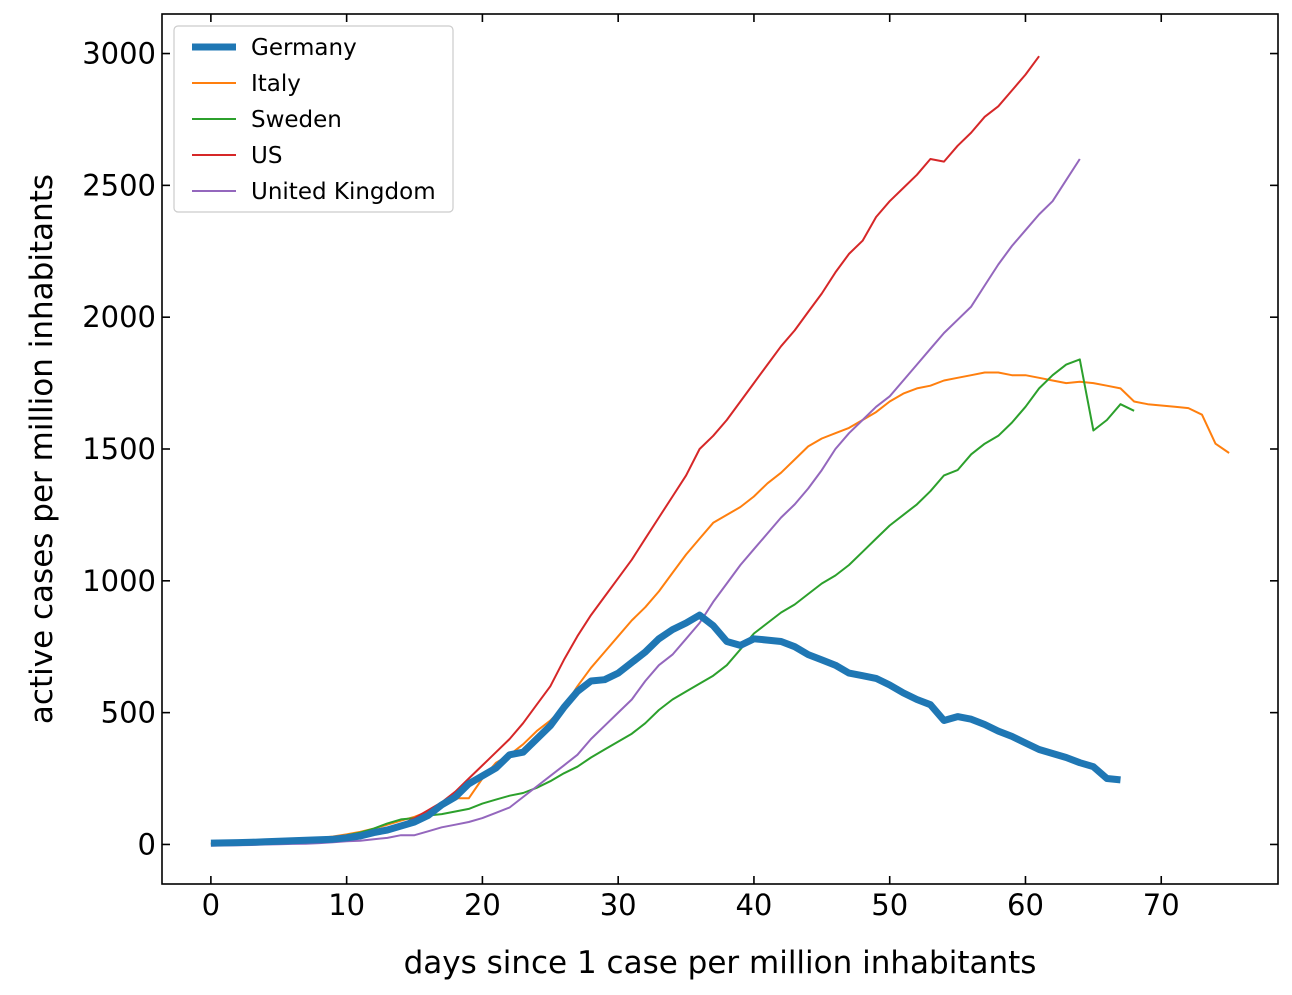 Image resolution: width=1292 pixels, height=995 pixels. What do you see at coordinates (618, 905) in the screenshot?
I see `x-tick-label: 30` at bounding box center [618, 905].